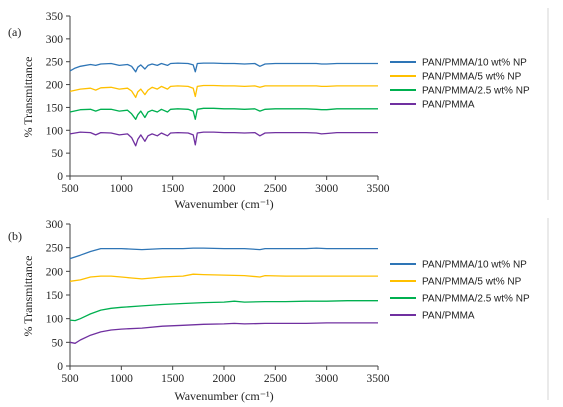 The image size is (563, 407). Describe the element at coordinates (223, 104) in the screenshot. I see `panel-a-series` at that location.